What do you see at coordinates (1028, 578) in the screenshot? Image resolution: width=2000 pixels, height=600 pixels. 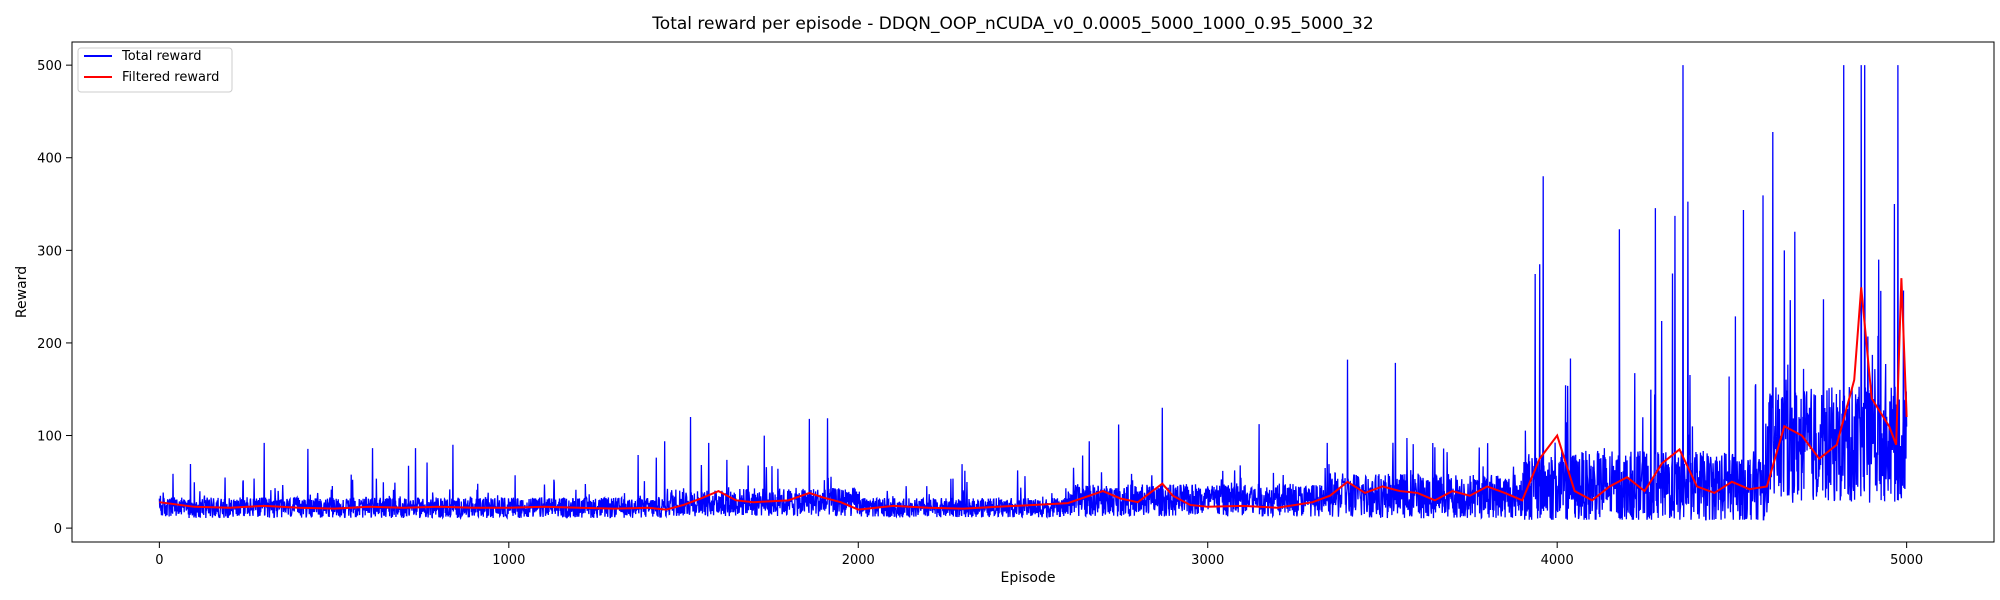 I see `x-axis-label: Episode` at bounding box center [1028, 578].